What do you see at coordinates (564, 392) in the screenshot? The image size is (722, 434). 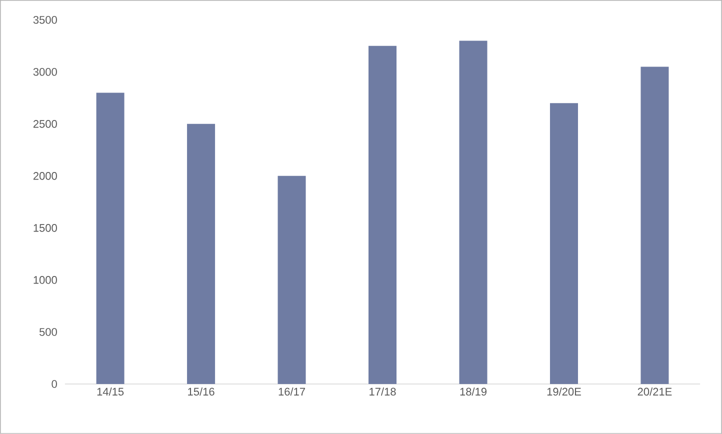 I see `x-tick-label: 19/20E` at bounding box center [564, 392].